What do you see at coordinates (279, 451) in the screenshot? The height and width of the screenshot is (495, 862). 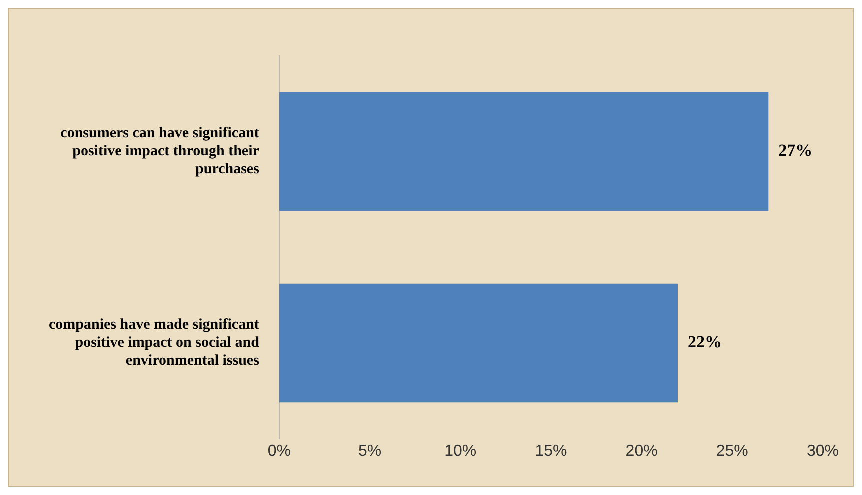 I see `x-tick-label: 0%` at bounding box center [279, 451].